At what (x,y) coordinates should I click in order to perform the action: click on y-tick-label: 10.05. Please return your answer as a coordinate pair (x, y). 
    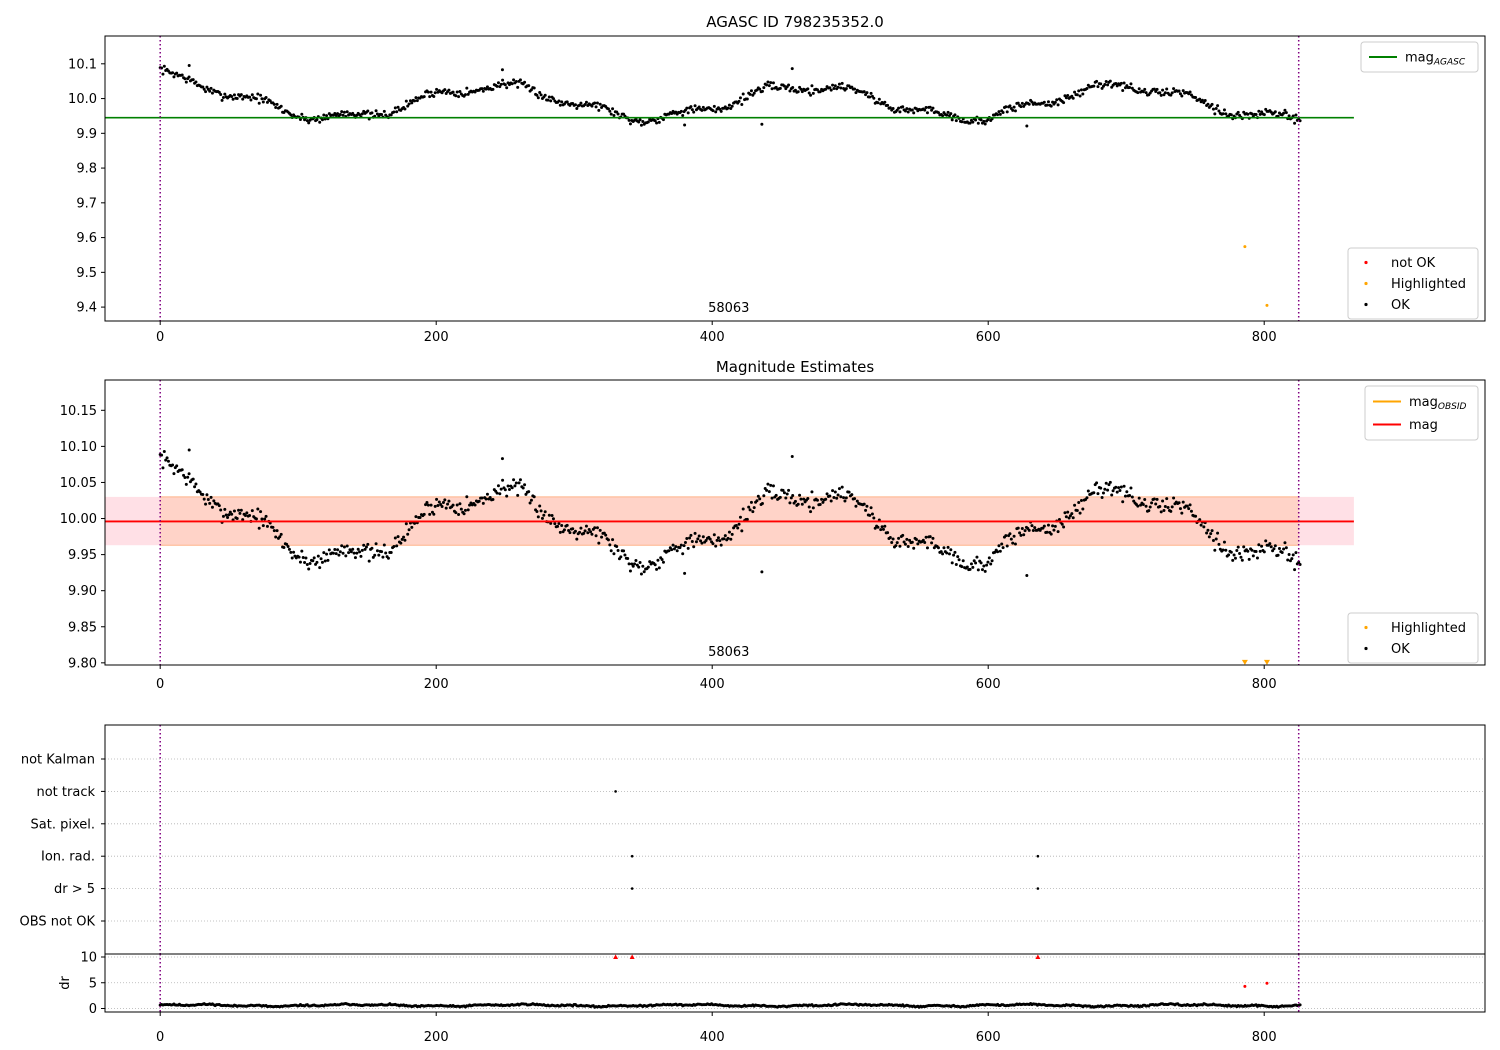
    Looking at the image, I should click on (78, 483).